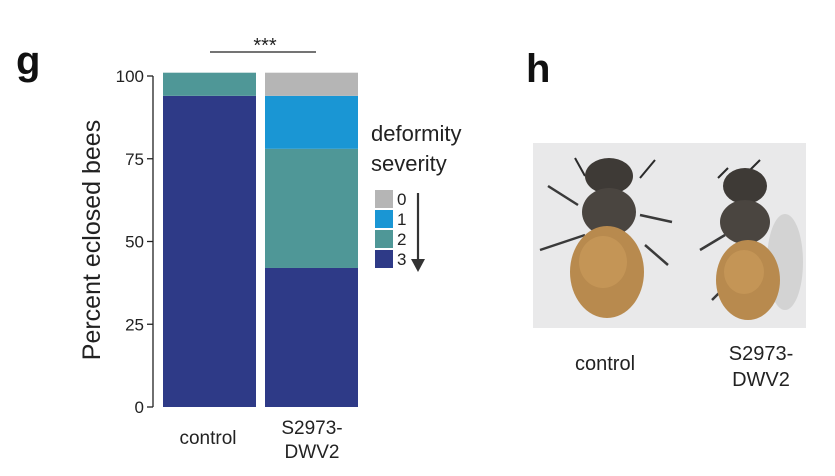  What do you see at coordinates (92, 240) in the screenshot?
I see `y-axis-label: Percent eclosed bees` at bounding box center [92, 240].